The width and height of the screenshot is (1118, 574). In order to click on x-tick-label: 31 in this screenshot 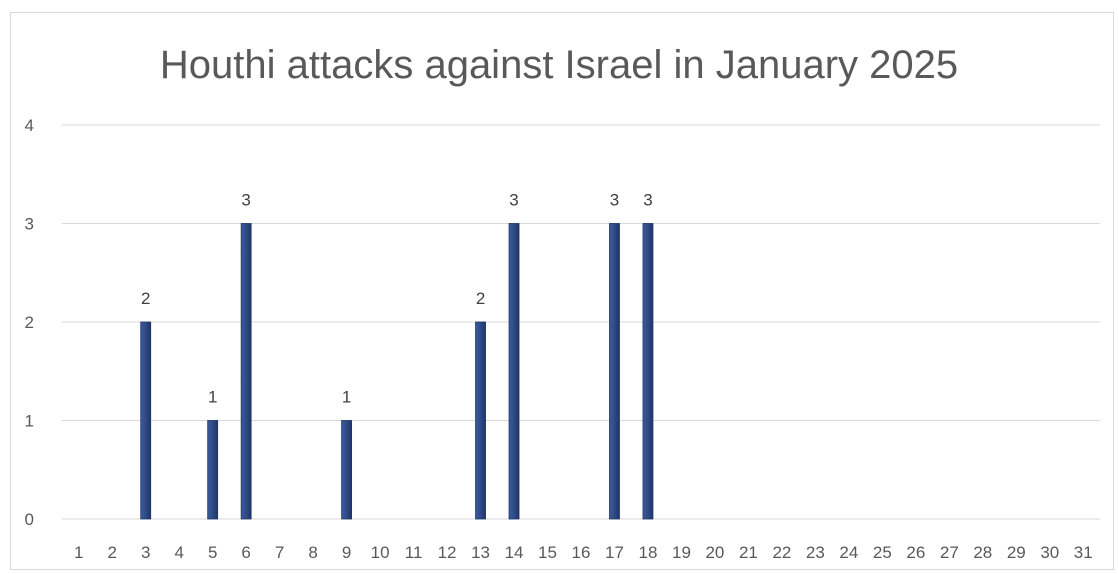, I will do `click(1083, 552)`.